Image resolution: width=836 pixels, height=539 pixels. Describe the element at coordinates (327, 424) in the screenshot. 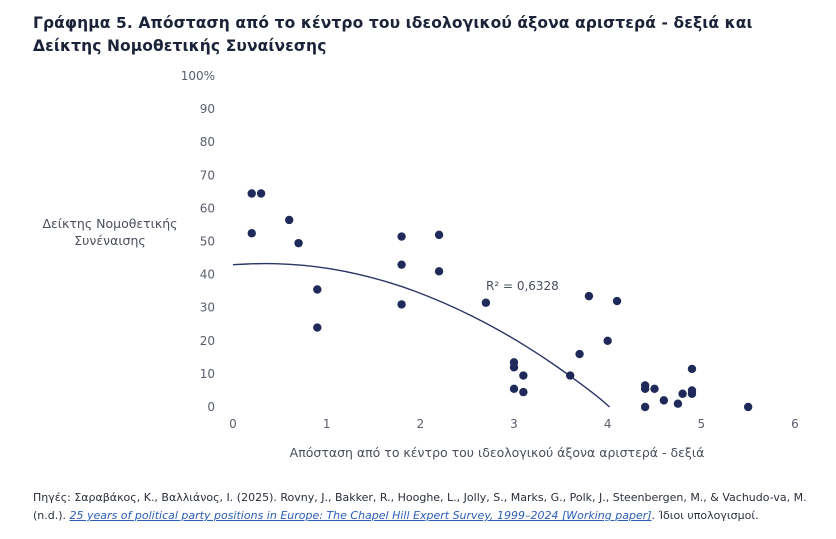

I see `x-tick-label: 1` at that location.